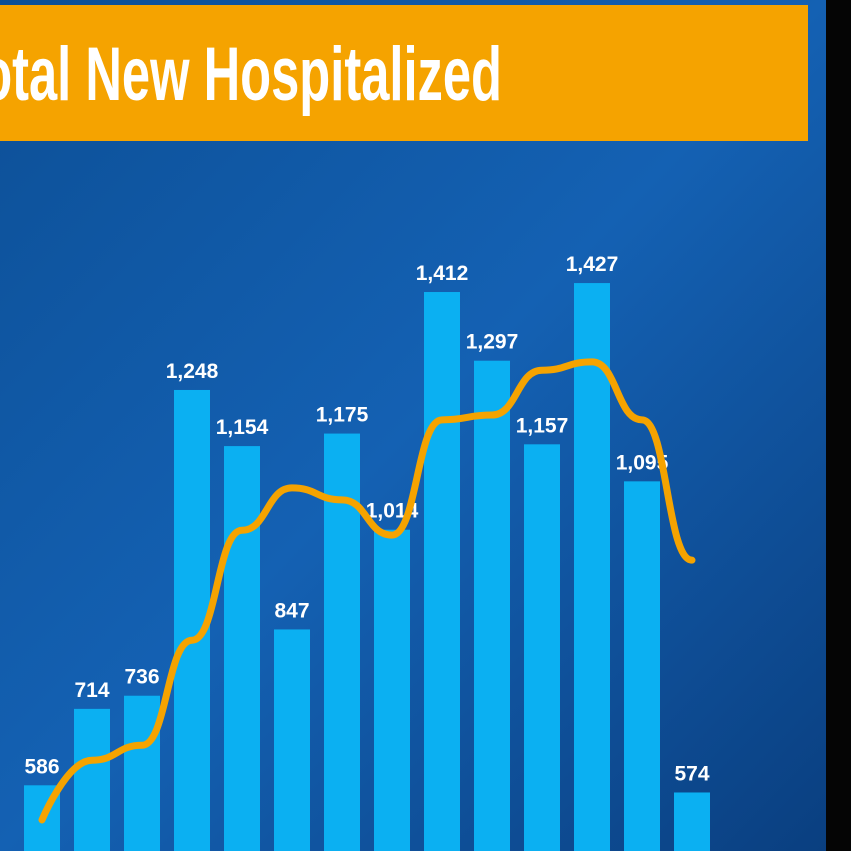 The height and width of the screenshot is (851, 851). What do you see at coordinates (242, 427) in the screenshot?
I see `value-label: 1,154` at bounding box center [242, 427].